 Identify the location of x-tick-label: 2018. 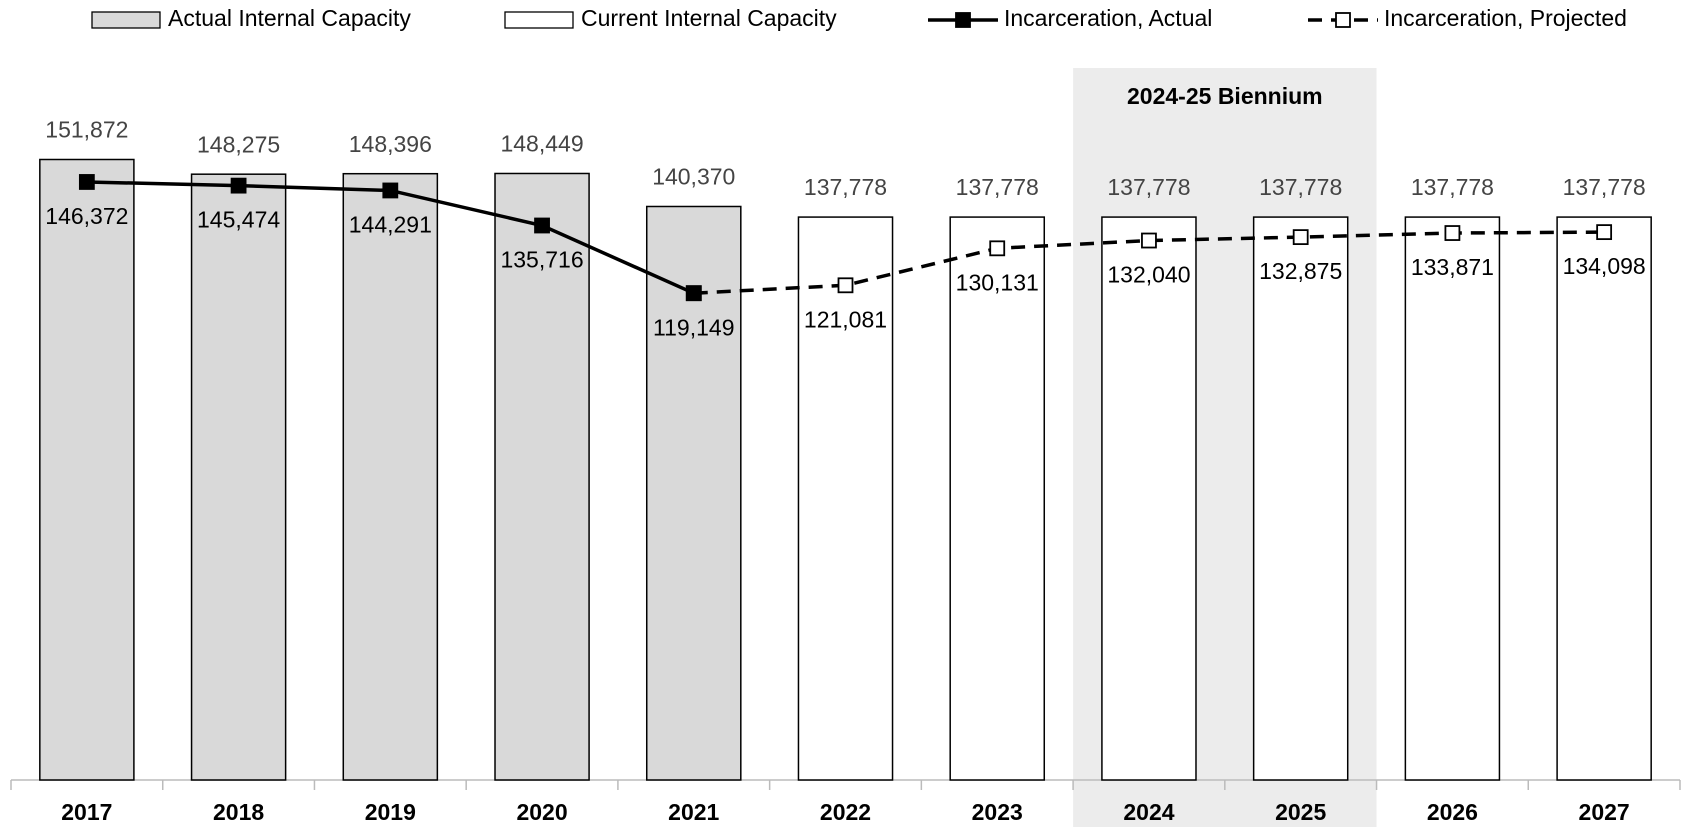
(238, 812).